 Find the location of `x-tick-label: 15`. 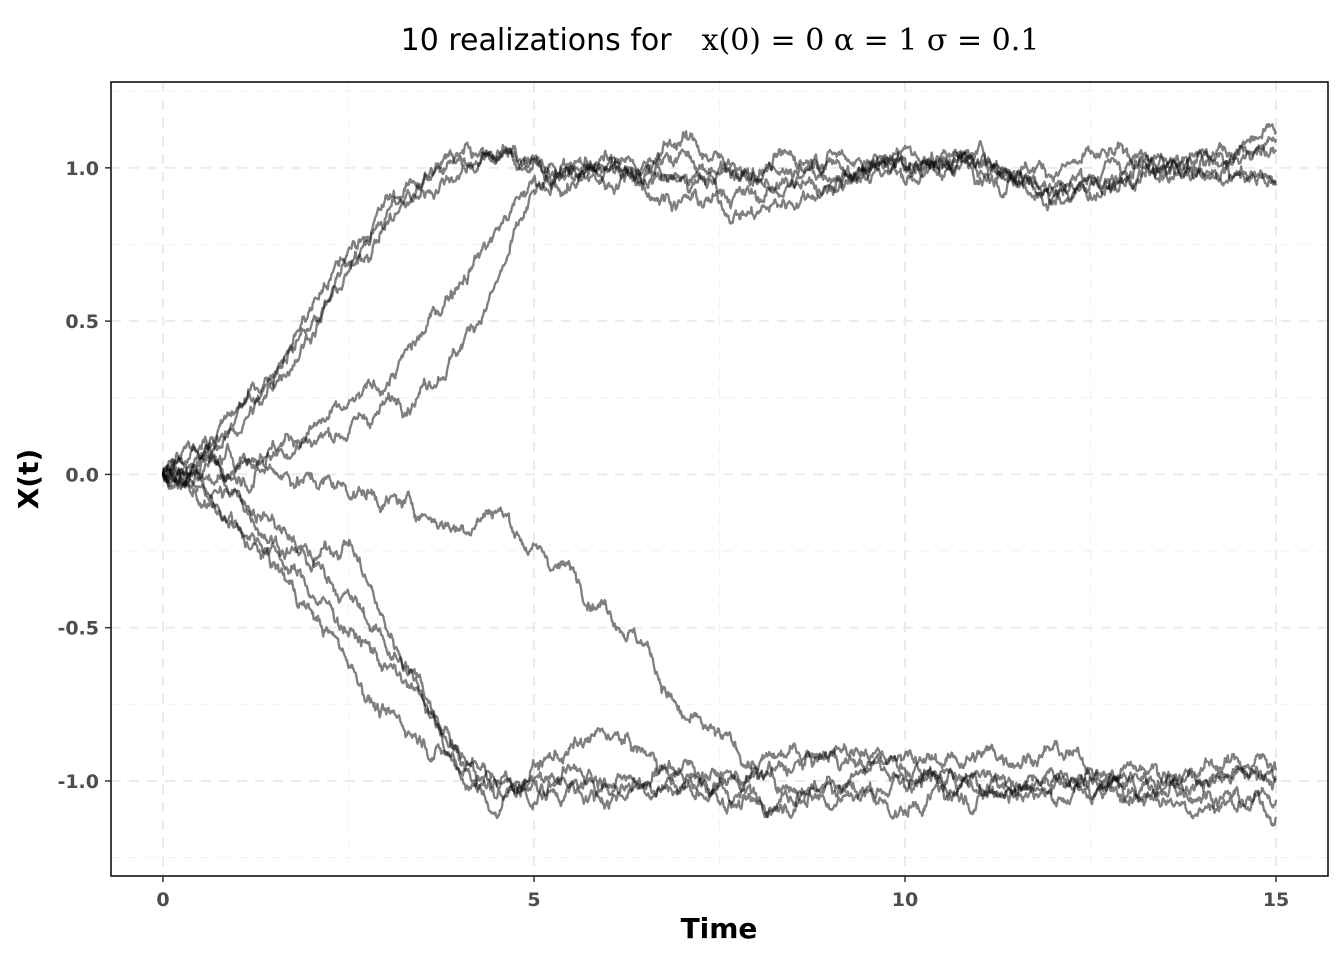

x-tick-label: 15 is located at coordinates (1276, 900).